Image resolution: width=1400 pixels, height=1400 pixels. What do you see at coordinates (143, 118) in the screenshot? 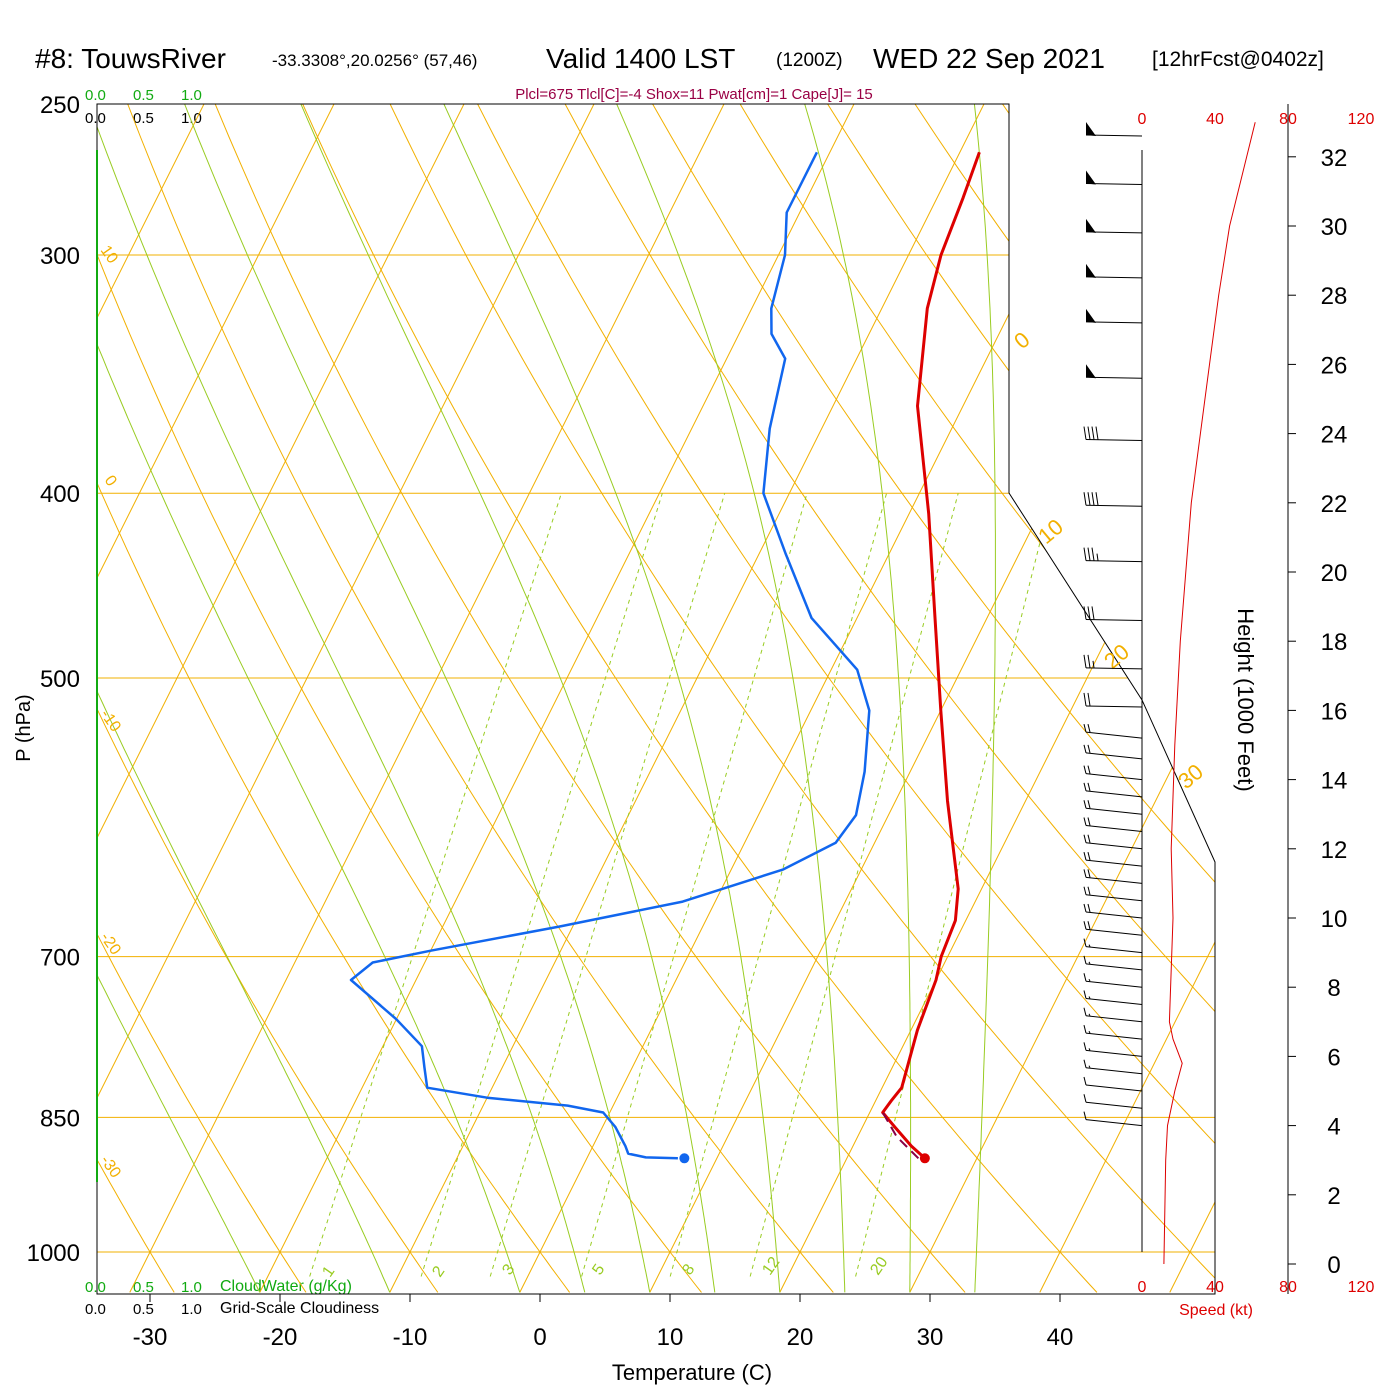
I see `cloud-black-top-1: 0.5` at bounding box center [143, 118].